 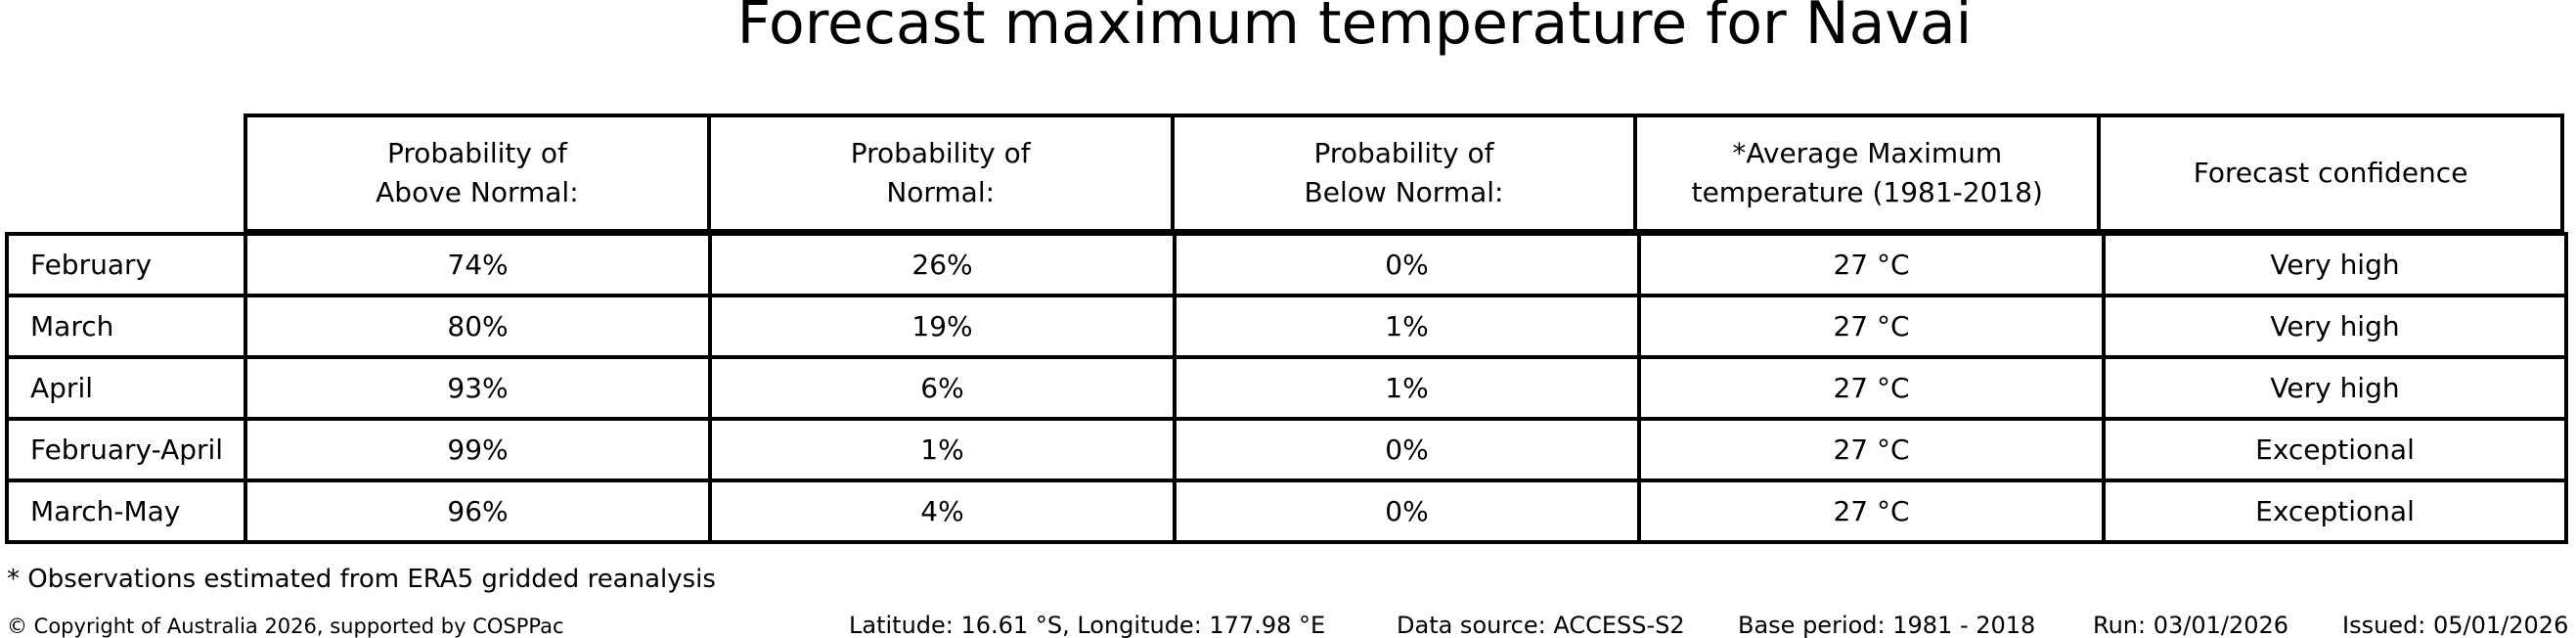 What do you see at coordinates (942, 449) in the screenshot?
I see `cell-normal: 1%` at bounding box center [942, 449].